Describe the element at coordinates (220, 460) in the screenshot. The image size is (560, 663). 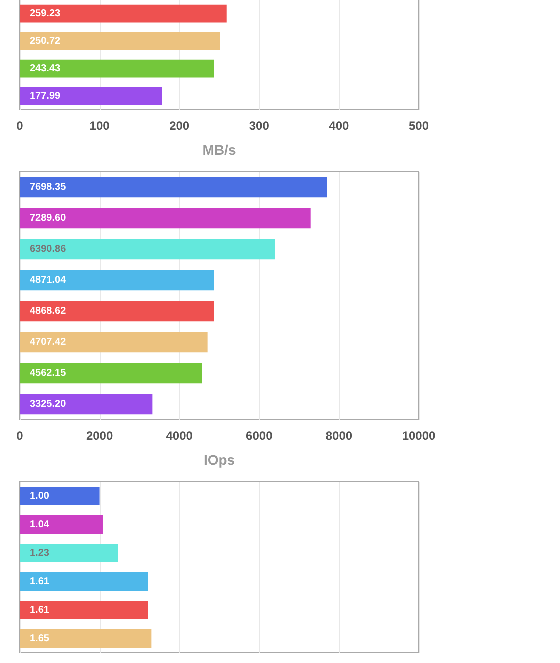
I see `x-axis-title: IOps` at that location.